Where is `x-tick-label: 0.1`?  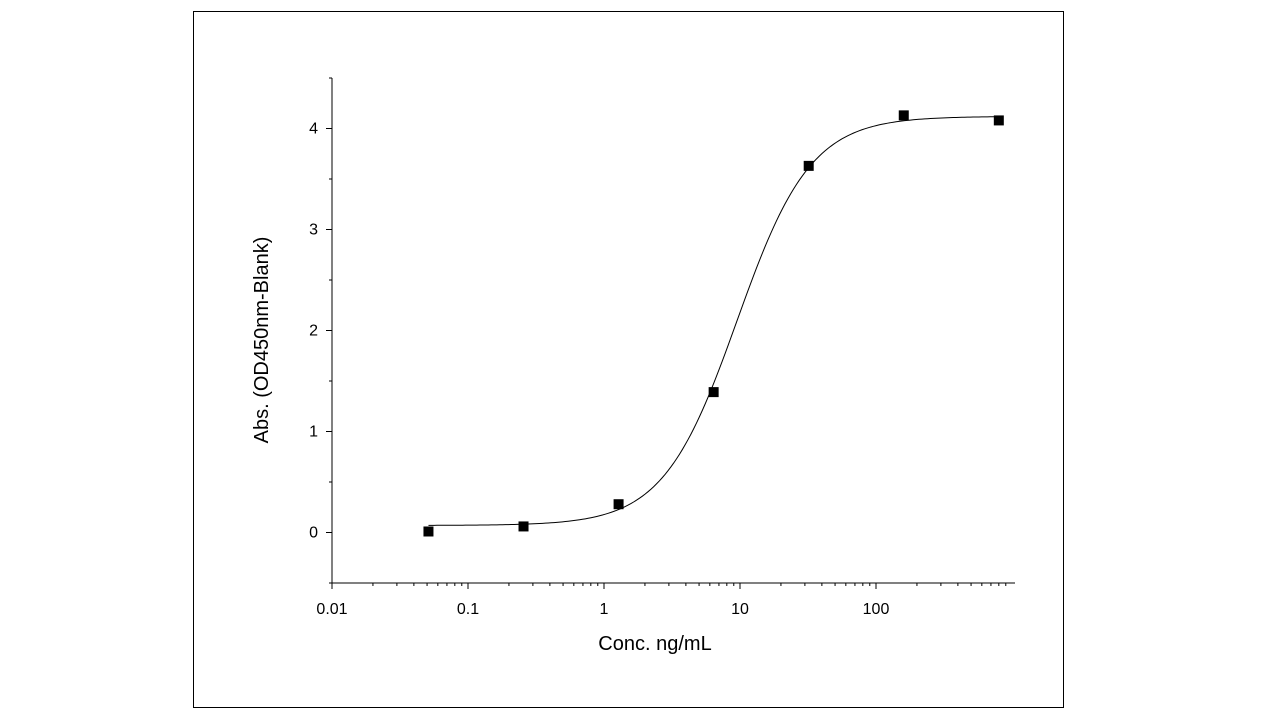
x-tick-label: 0.1 is located at coordinates (468, 609).